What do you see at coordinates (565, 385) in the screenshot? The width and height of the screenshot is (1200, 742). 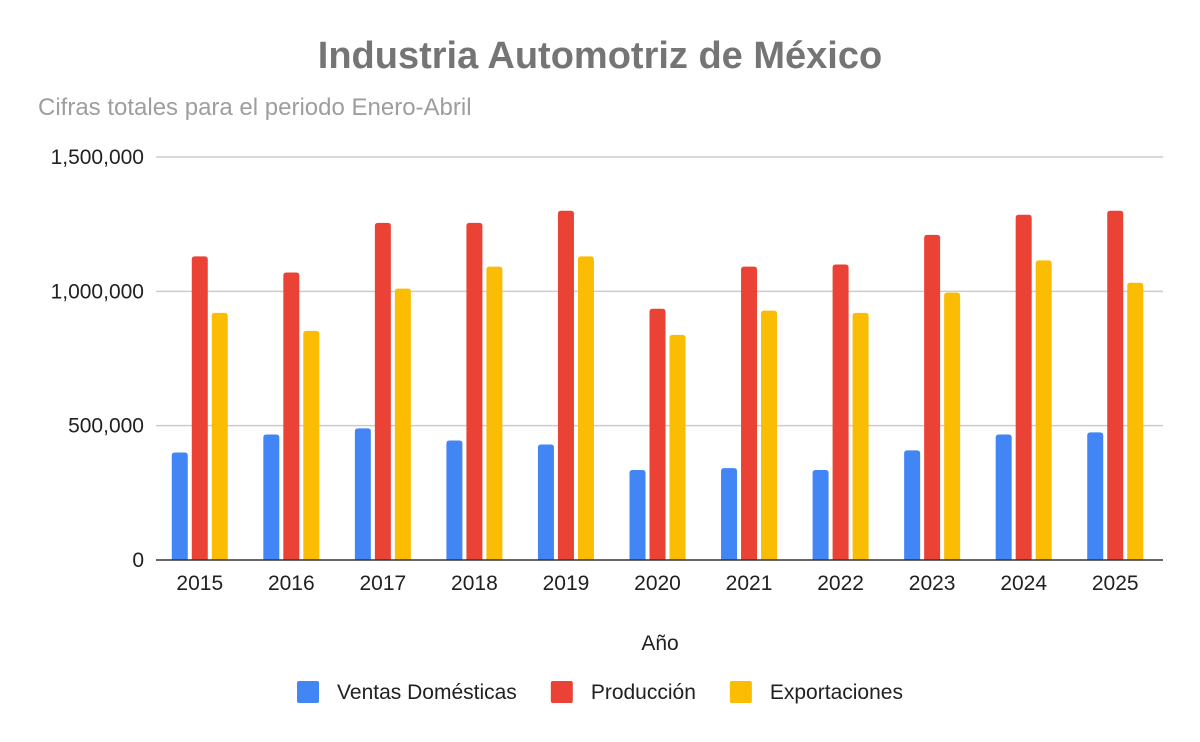 I see `bar-producci-n-2019` at bounding box center [565, 385].